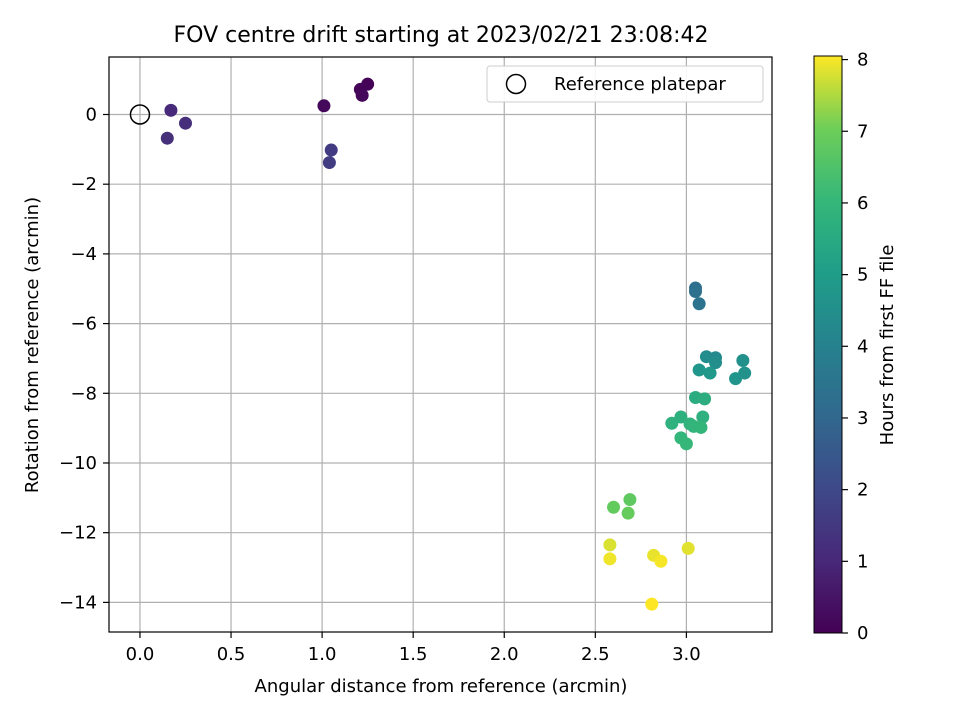 The image size is (960, 724). I want to click on reference-point, so click(140, 114).